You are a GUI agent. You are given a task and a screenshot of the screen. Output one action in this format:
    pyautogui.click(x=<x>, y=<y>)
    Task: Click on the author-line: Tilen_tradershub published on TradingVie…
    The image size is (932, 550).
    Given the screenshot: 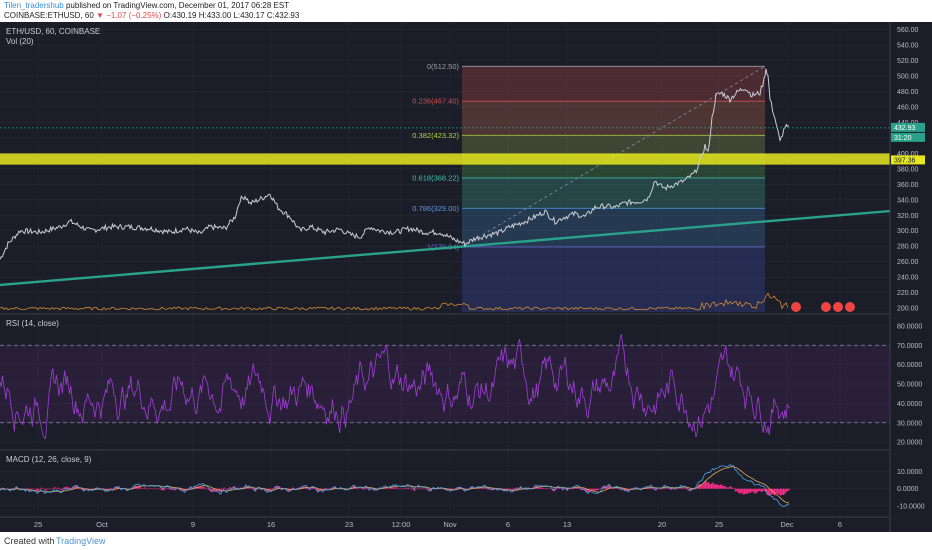 What is the action you would take?
    pyautogui.click(x=146, y=5)
    